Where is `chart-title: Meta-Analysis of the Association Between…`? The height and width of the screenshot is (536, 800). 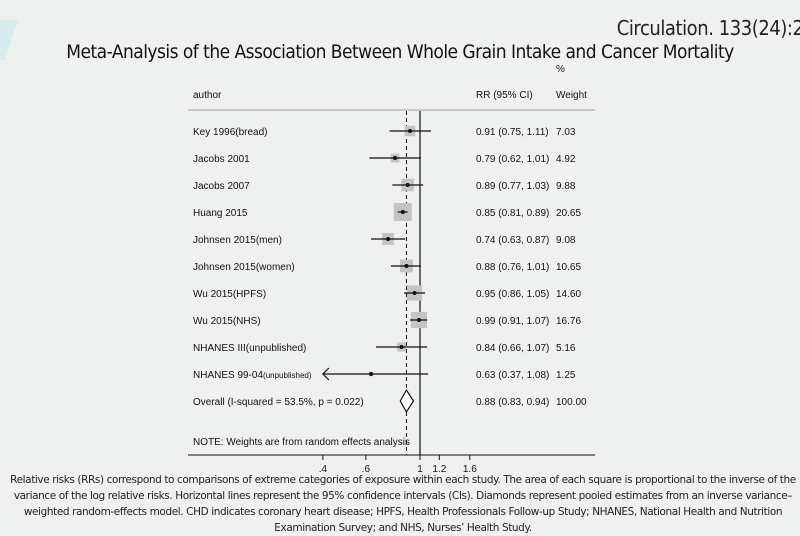
chart-title: Meta-Analysis of the Association Between… is located at coordinates (400, 52).